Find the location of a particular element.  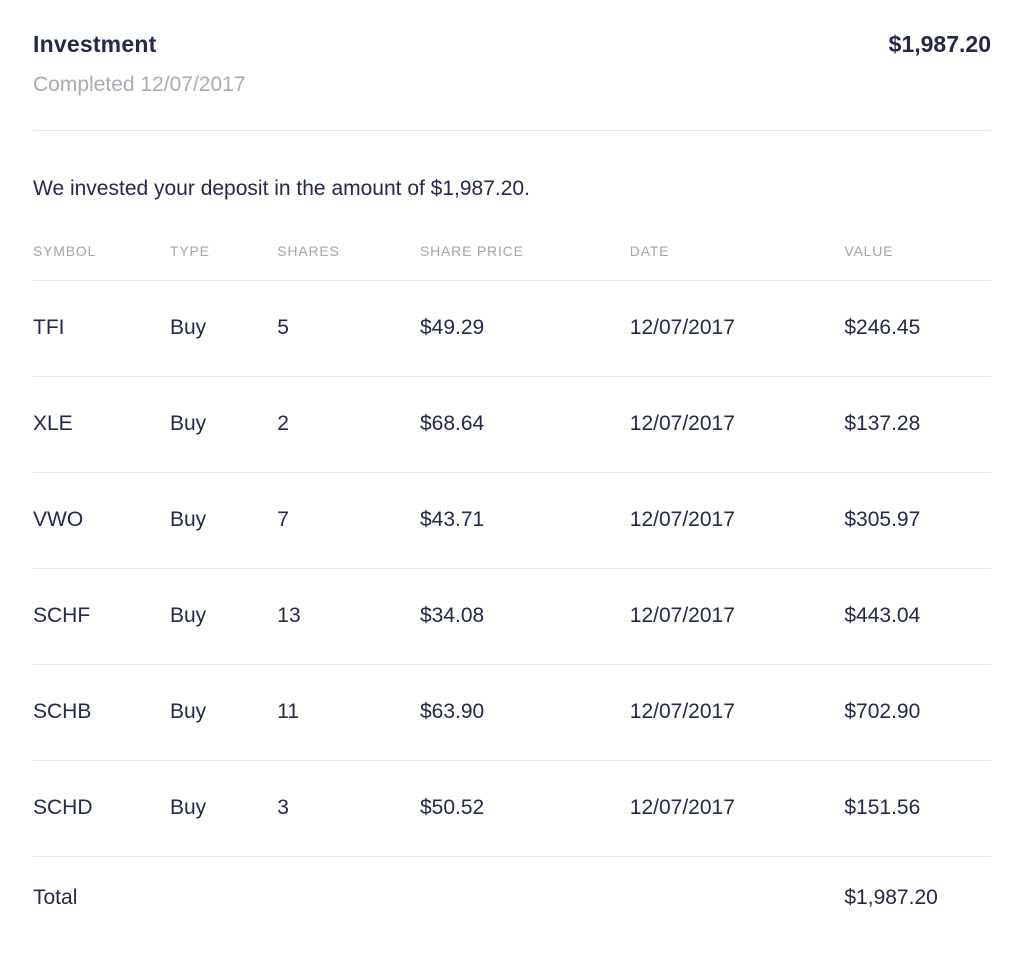

cell-share-price: $49.29 is located at coordinates (525, 328).